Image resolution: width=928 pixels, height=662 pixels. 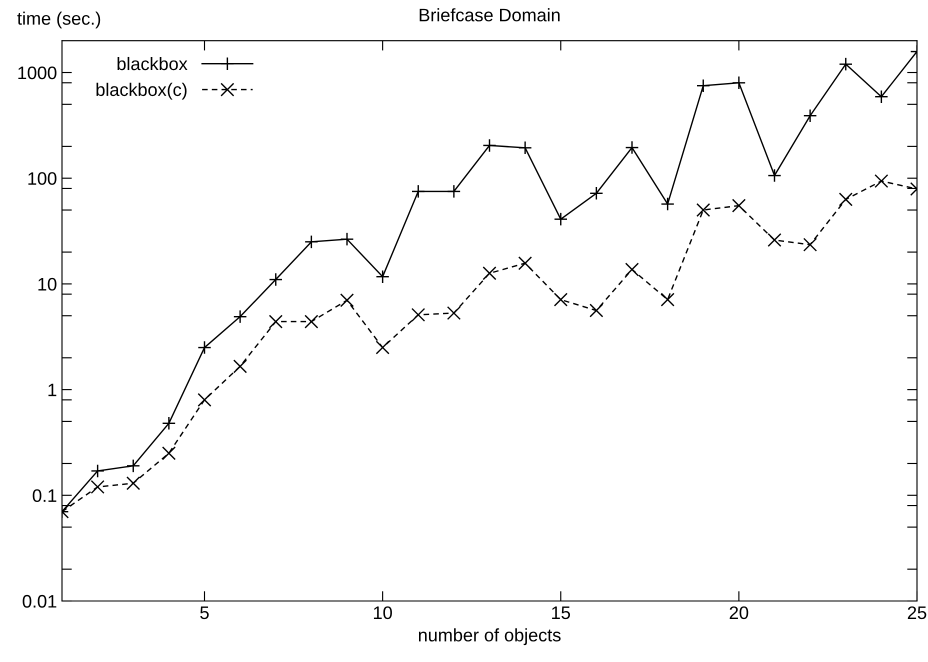 What do you see at coordinates (204, 613) in the screenshot?
I see `x-tick-label: 5` at bounding box center [204, 613].